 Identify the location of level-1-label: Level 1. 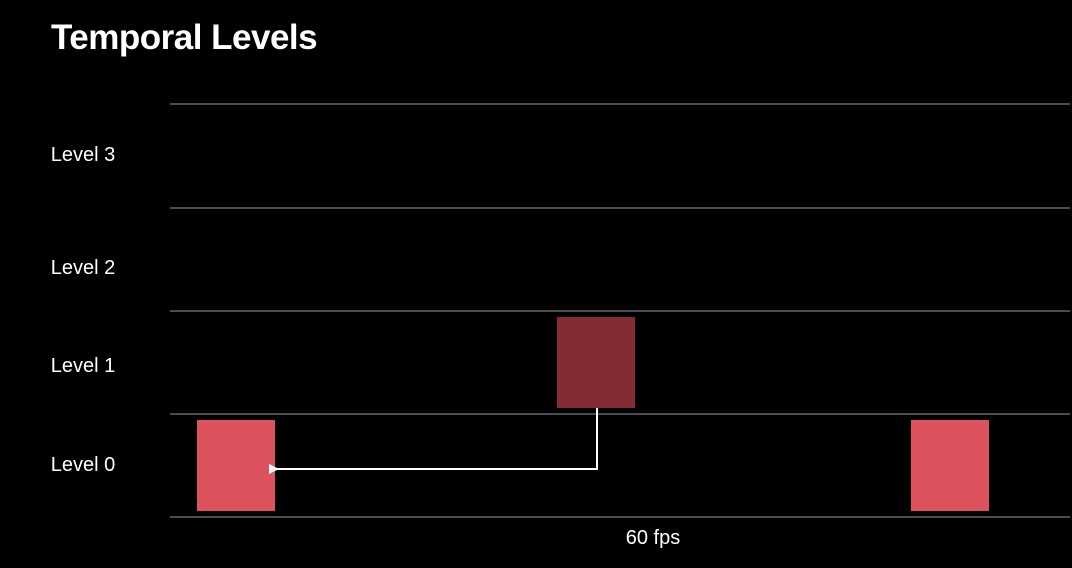
(83, 366).